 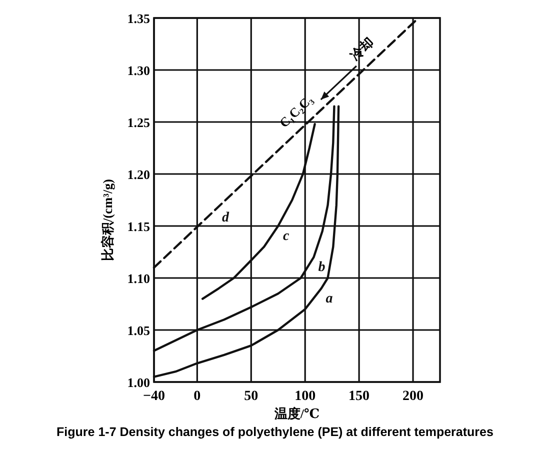 What do you see at coordinates (154, 396) in the screenshot?
I see `x-tick-label: −40` at bounding box center [154, 396].